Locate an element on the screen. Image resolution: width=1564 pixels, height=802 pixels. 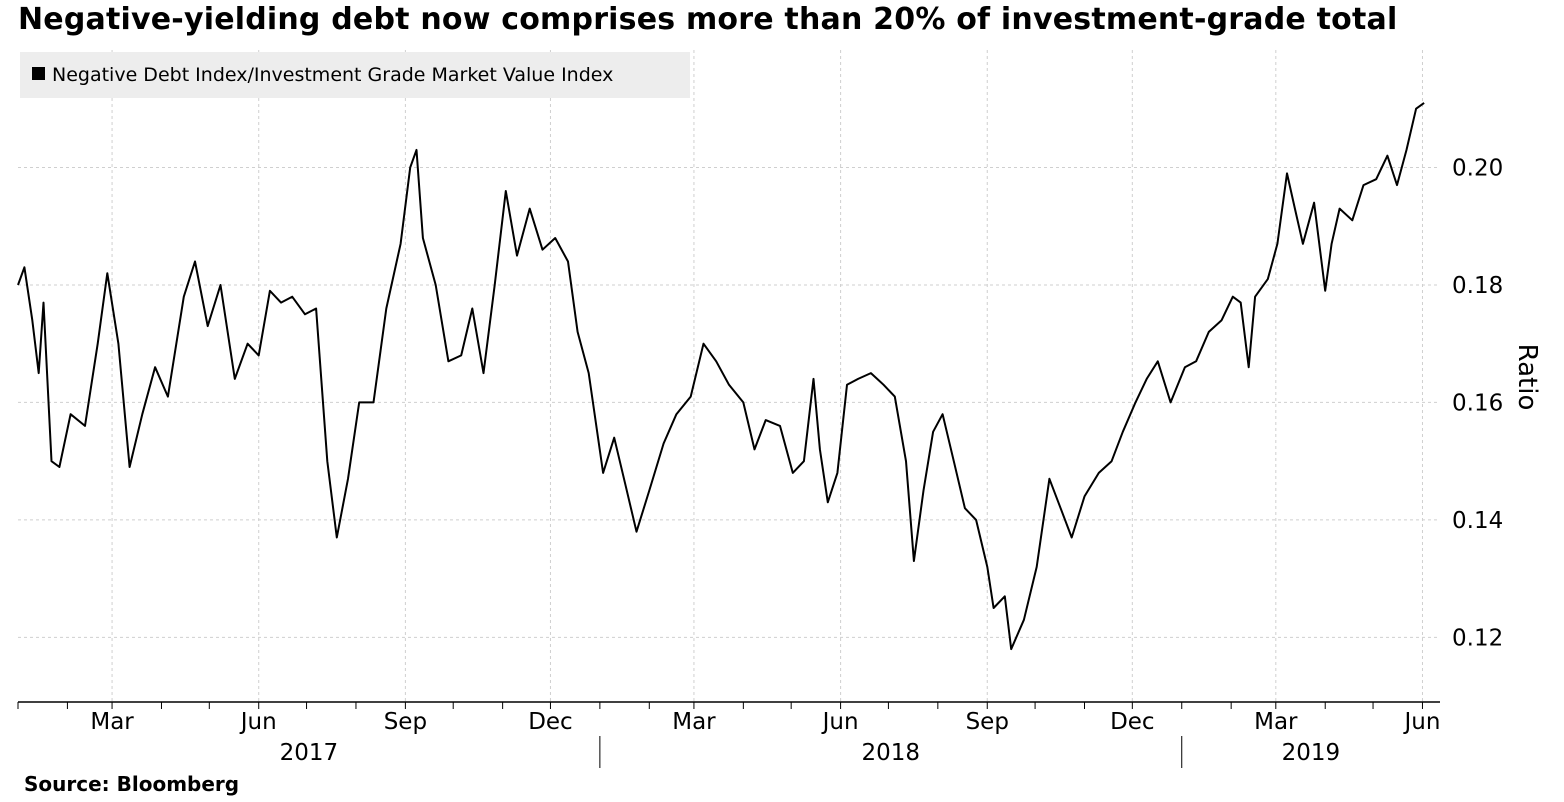
legend-background is located at coordinates (355, 75).